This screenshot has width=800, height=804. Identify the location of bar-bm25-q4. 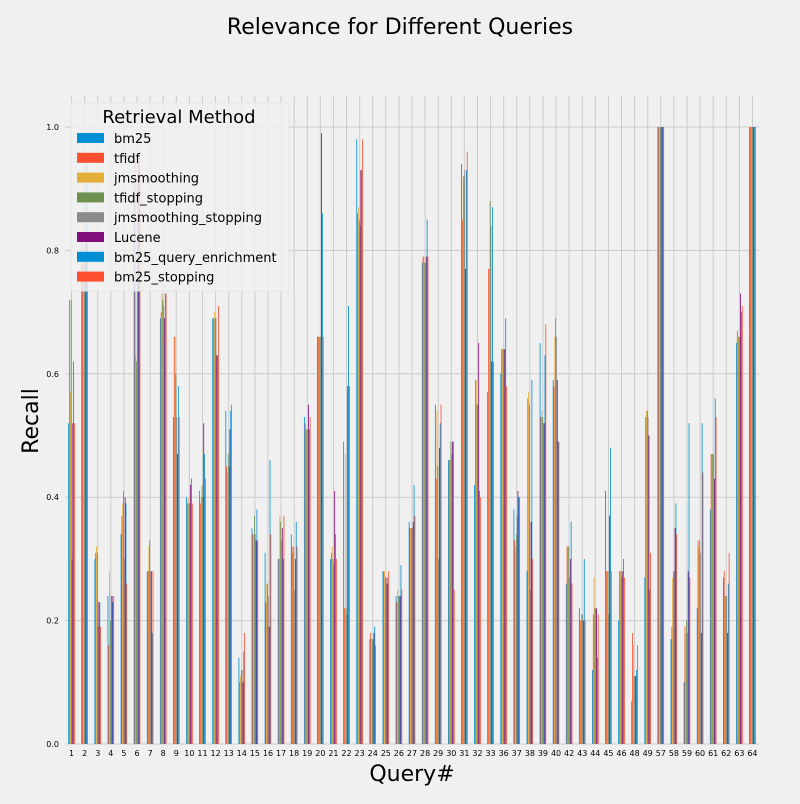
(108, 669).